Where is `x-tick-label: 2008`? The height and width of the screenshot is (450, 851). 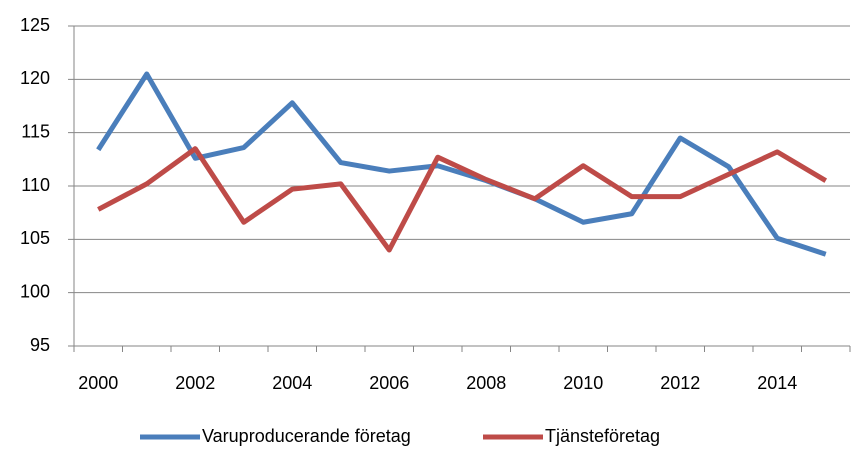 x-tick-label: 2008 is located at coordinates (486, 383).